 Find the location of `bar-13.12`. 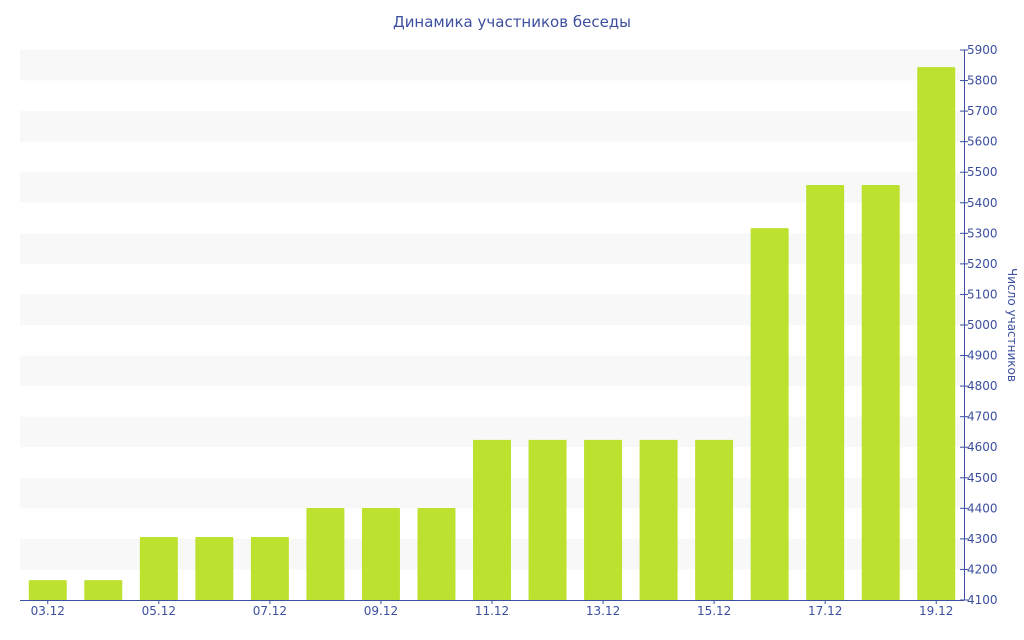

bar-13.12 is located at coordinates (603, 519).